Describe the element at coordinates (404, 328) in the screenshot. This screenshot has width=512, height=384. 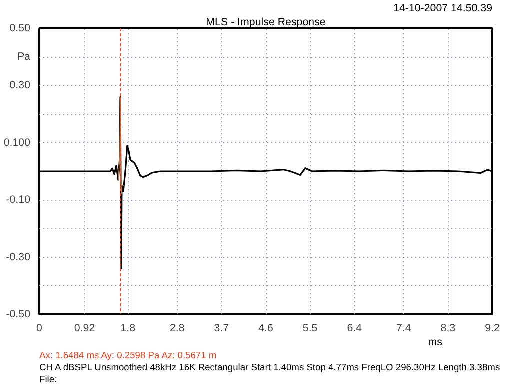
I see `x-tick-label: 7.4` at that location.